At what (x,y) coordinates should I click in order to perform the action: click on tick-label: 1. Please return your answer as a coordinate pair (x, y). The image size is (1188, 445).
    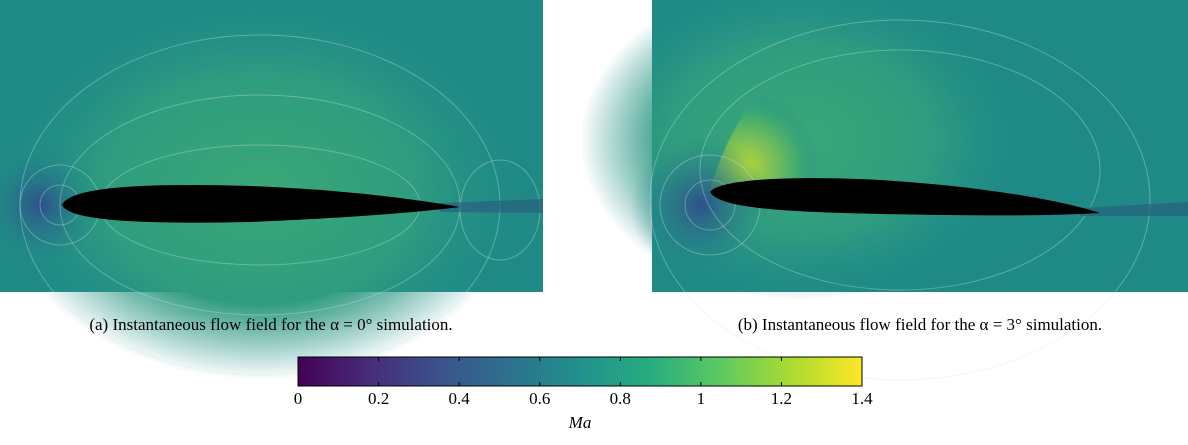
    Looking at the image, I should click on (701, 398).